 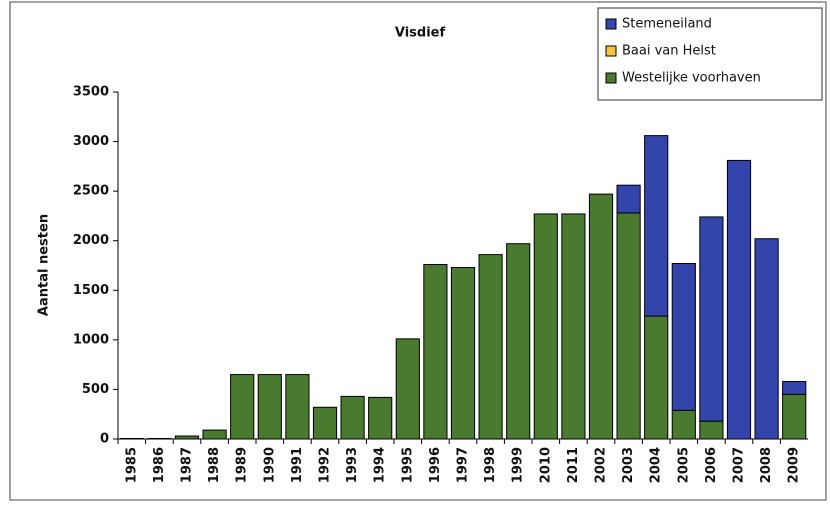 I want to click on x-tick-label: 2011, so click(x=573, y=465).